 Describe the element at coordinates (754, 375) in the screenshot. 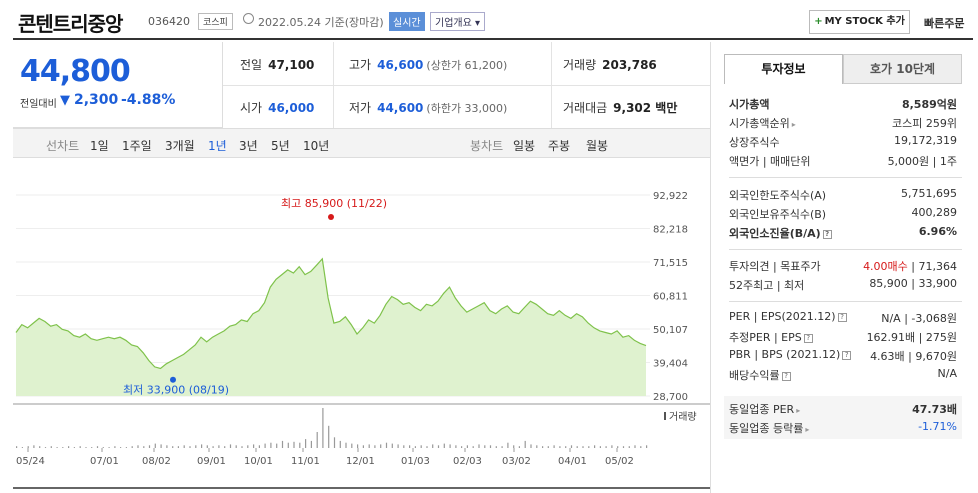

I see `row-label-text: 배당수익률` at that location.